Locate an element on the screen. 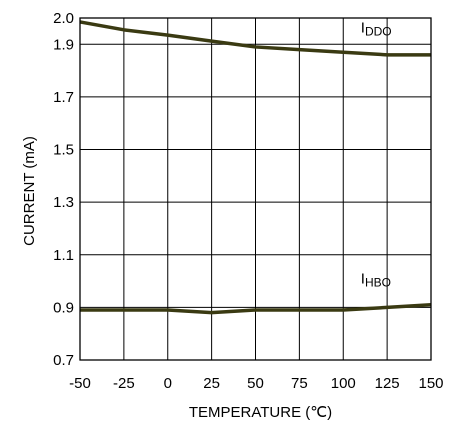 The width and height of the screenshot is (451, 434). y-tick-label: 1.5 is located at coordinates (63, 150).